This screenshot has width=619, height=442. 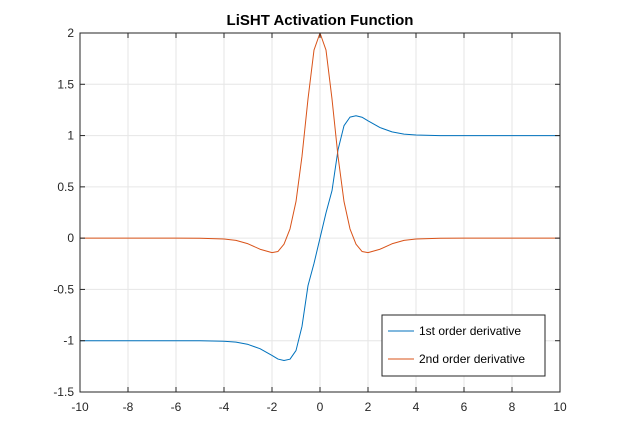 I want to click on chart-title: LiSHT Activation Function, so click(x=320, y=20).